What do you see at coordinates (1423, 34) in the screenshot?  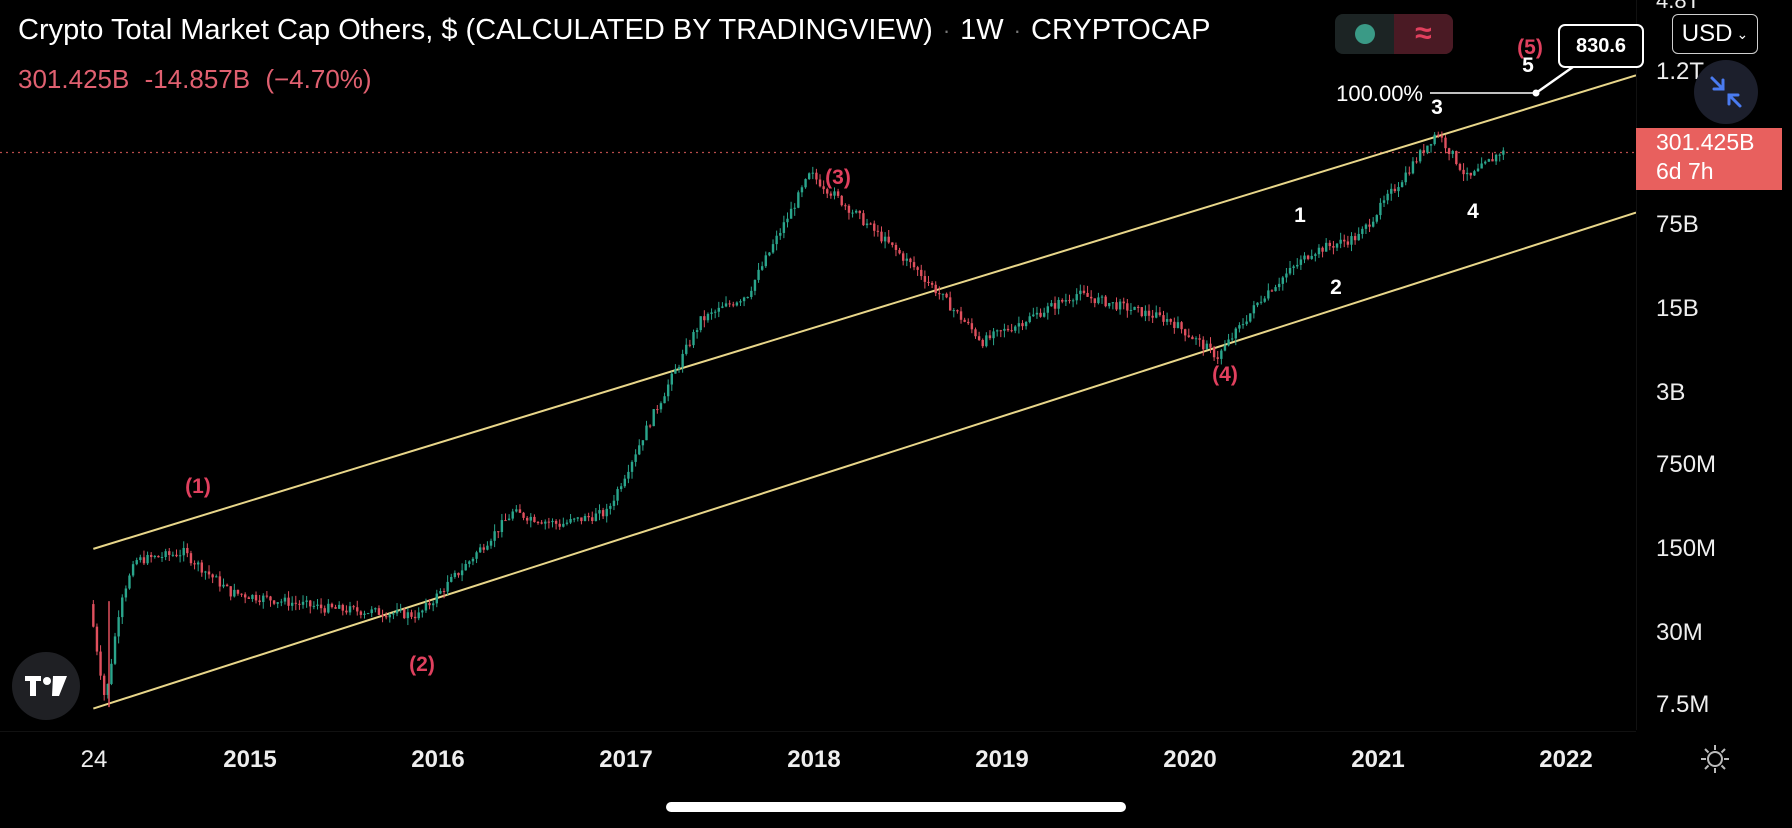 I see `indicator-wave-toggle: ≈` at bounding box center [1423, 34].